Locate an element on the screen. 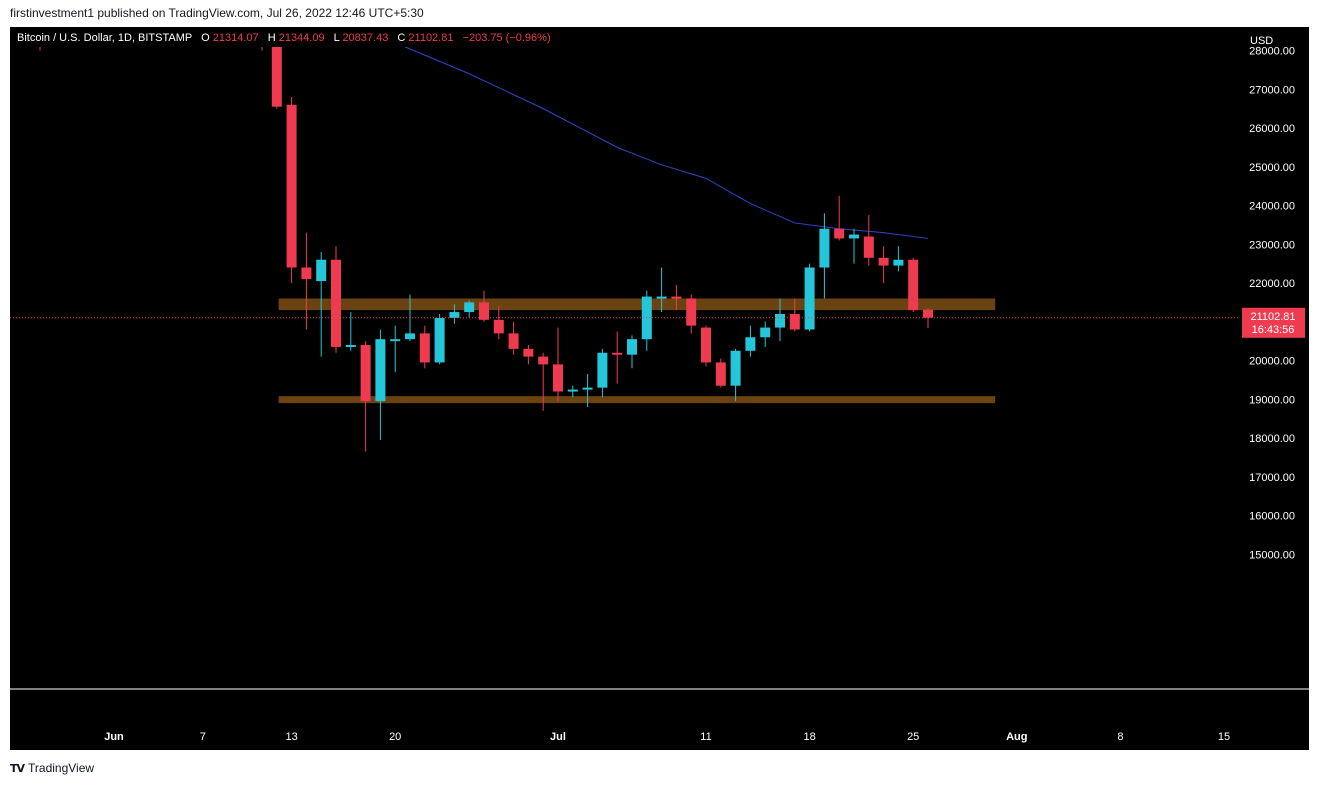 The height and width of the screenshot is (785, 1319). tradingview-logo-icon: TV is located at coordinates (17, 768).